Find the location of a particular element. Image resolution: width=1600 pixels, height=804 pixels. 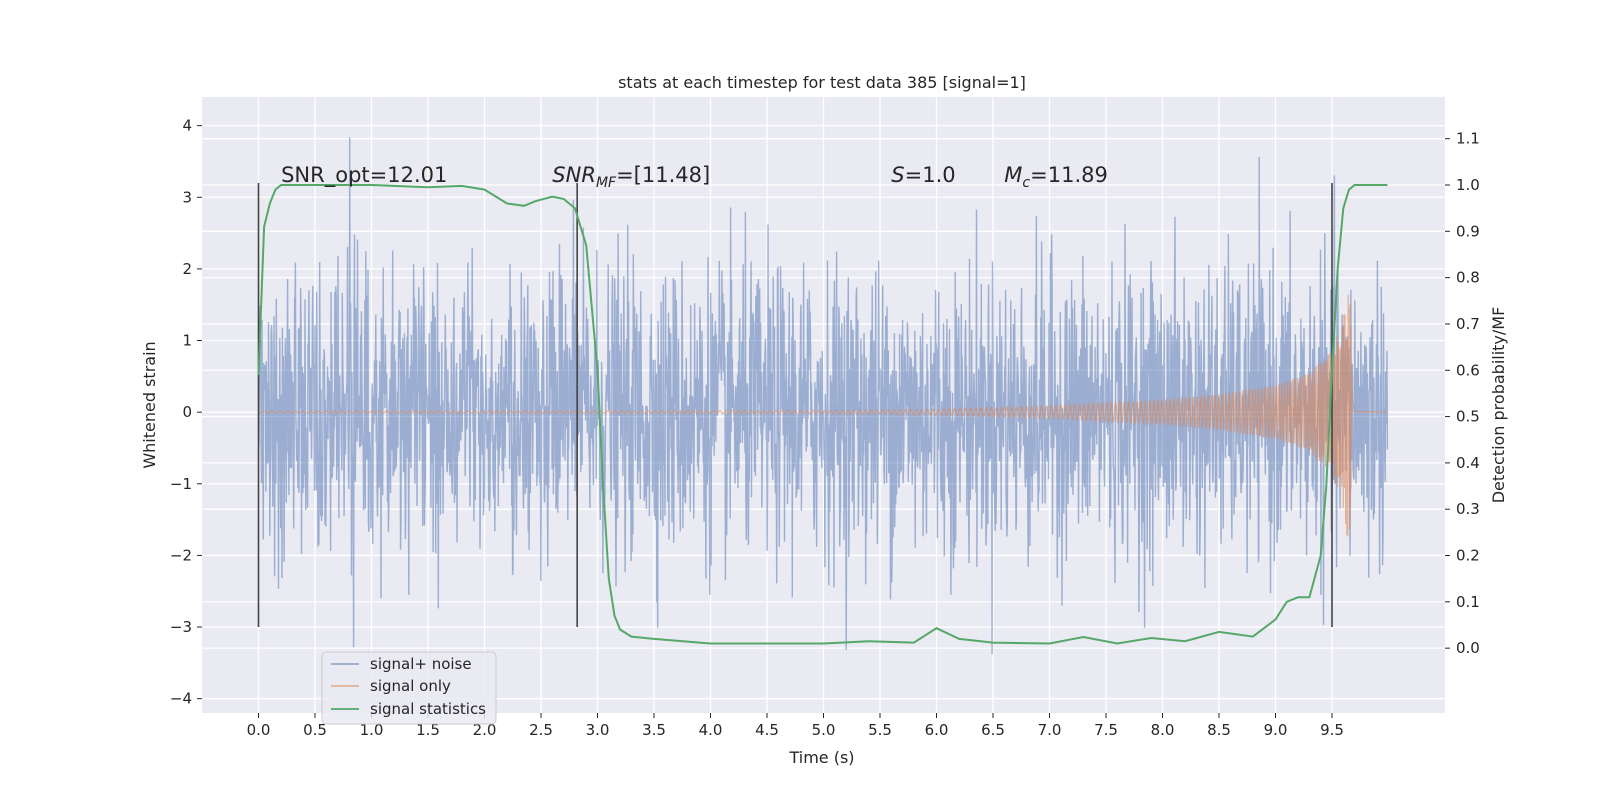

x-tick-label: 4.0 is located at coordinates (711, 730).